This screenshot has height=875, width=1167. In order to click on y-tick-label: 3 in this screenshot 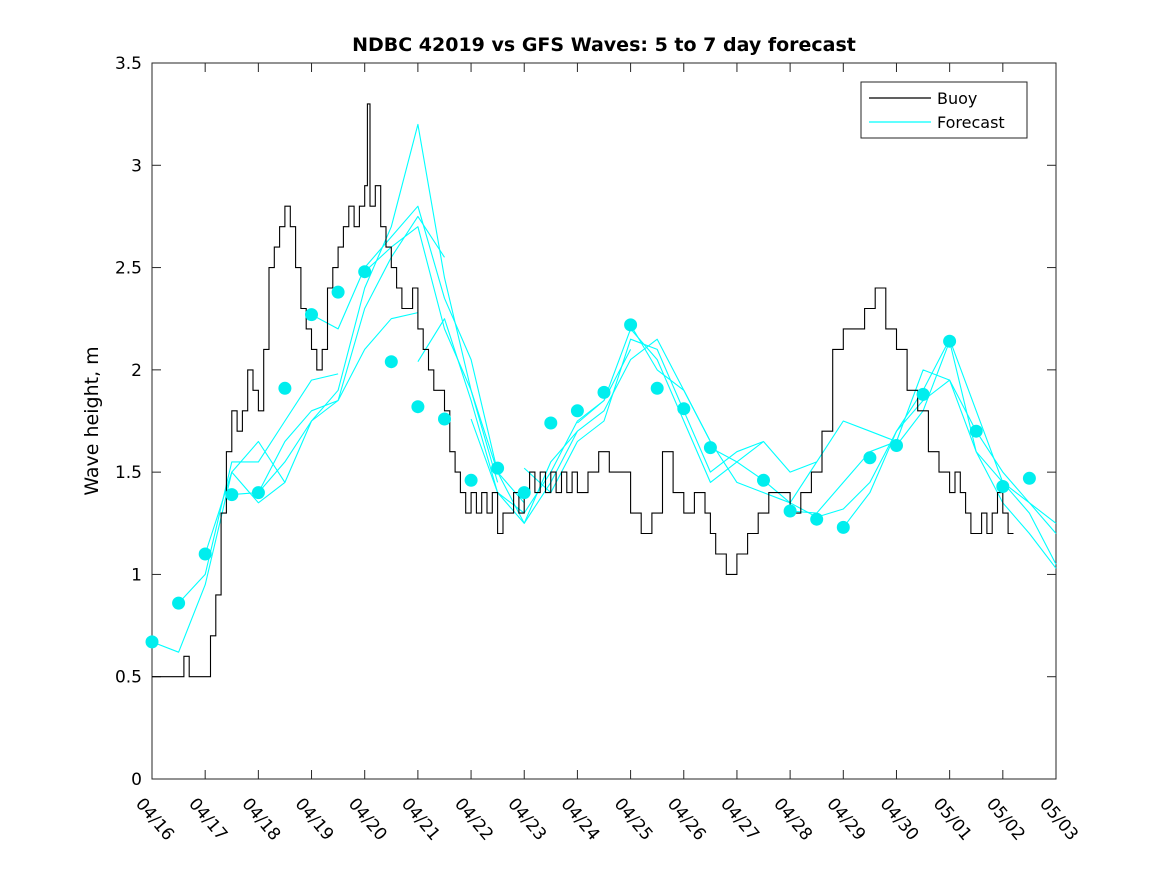, I will do `click(136, 166)`.